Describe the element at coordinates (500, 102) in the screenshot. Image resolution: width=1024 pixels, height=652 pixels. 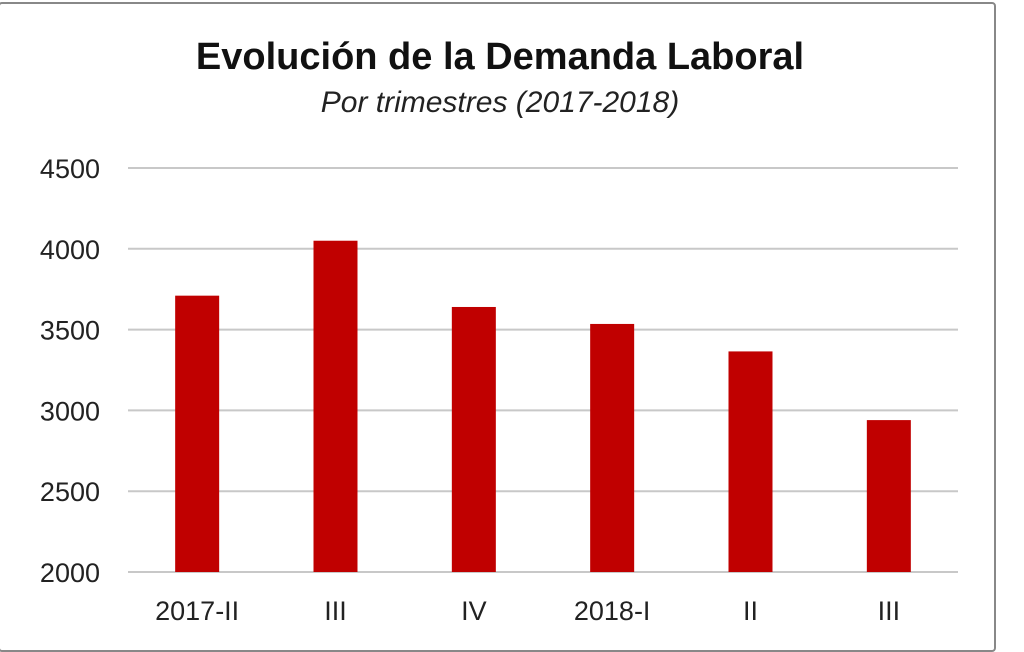
I see `chart-subtitle: Por trimestres (2017-2018)` at that location.